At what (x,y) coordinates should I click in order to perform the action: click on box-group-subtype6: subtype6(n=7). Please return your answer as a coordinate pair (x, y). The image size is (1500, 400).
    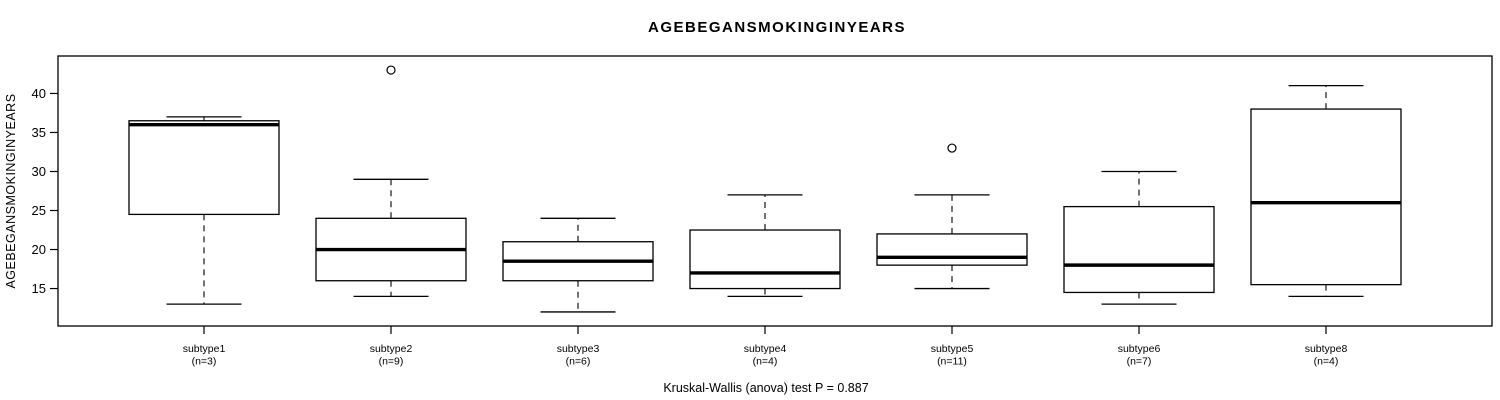
    Looking at the image, I should click on (1139, 269).